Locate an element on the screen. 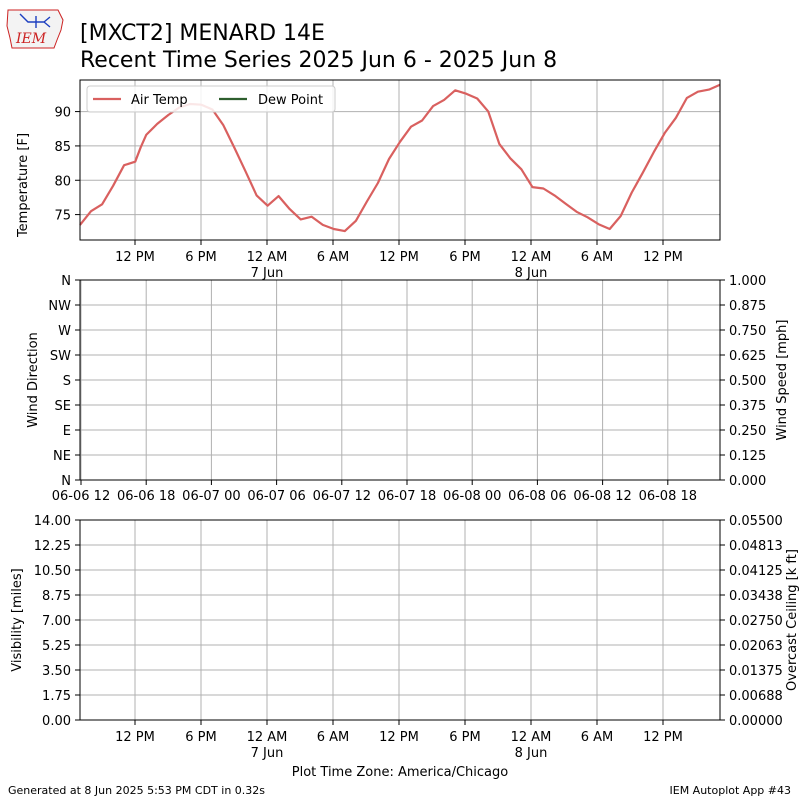 The image size is (800, 800). visibility-date-label: 7 Jun is located at coordinates (267, 753).